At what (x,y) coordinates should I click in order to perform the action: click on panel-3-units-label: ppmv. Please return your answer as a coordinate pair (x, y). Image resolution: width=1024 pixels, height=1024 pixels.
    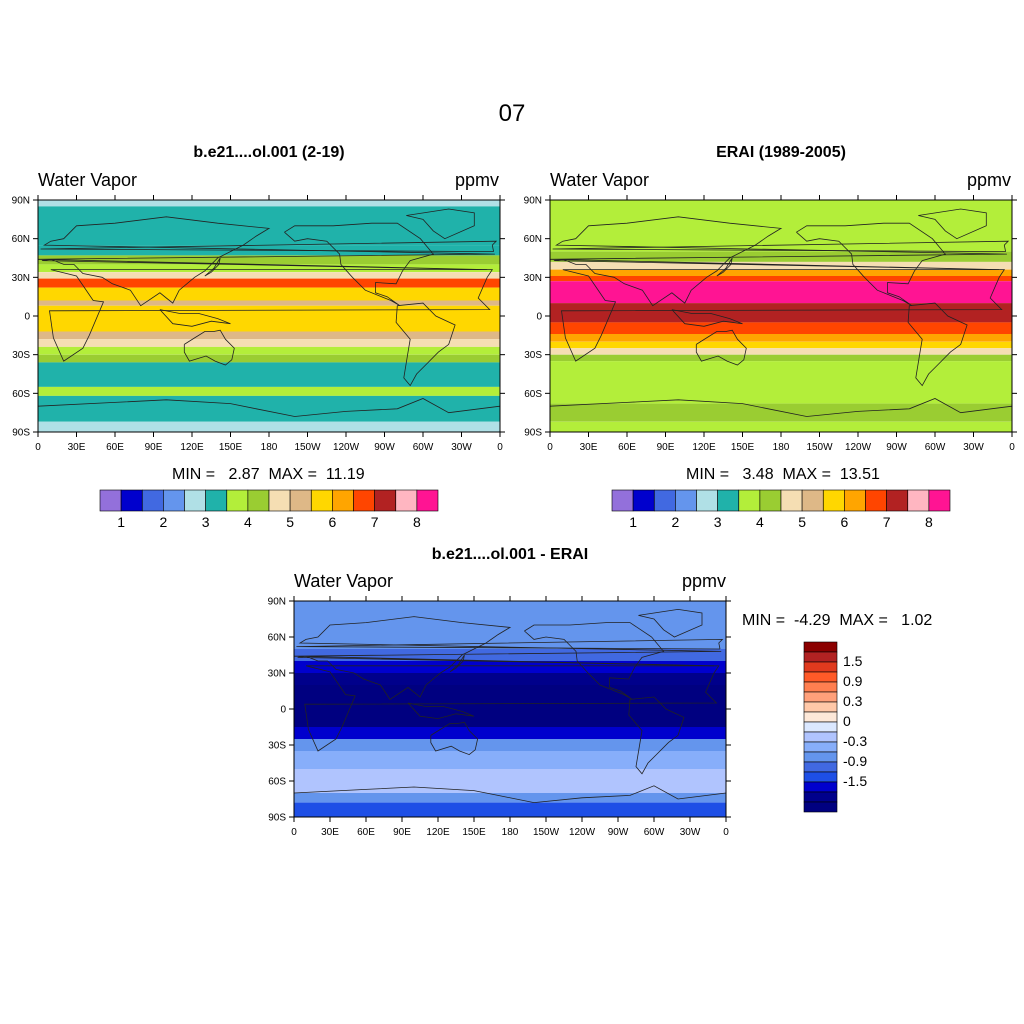
    Looking at the image, I should click on (704, 581).